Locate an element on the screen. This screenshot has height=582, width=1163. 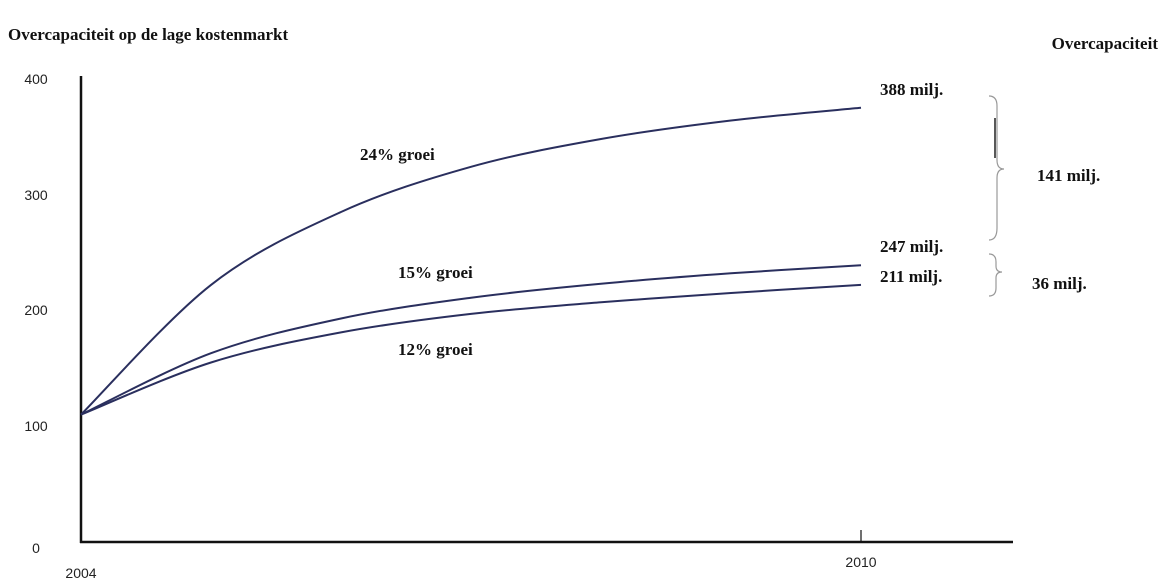
series-label-12: 12% groei is located at coordinates (435, 349).